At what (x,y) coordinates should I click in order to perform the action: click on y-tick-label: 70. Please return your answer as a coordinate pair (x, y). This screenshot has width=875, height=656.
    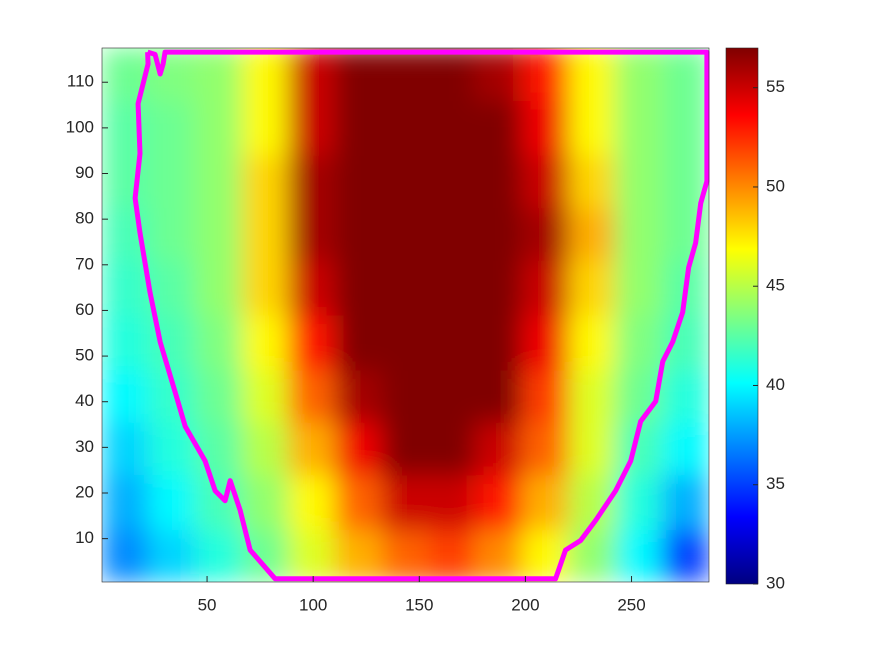
    Looking at the image, I should click on (84, 263).